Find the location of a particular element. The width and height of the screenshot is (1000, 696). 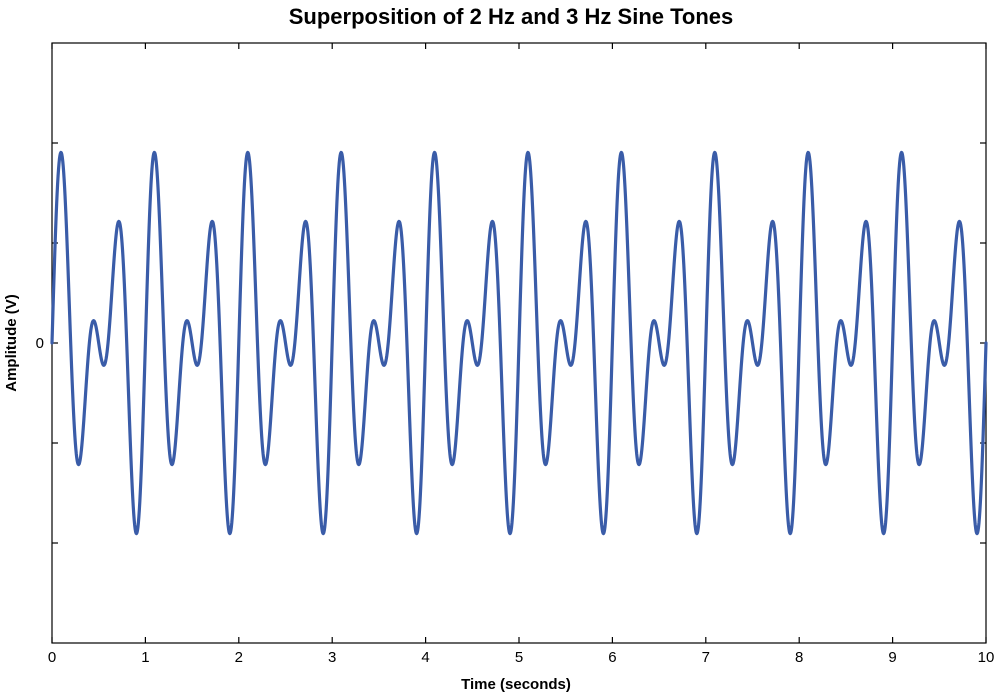

x-tick-label: 1 is located at coordinates (145, 657).